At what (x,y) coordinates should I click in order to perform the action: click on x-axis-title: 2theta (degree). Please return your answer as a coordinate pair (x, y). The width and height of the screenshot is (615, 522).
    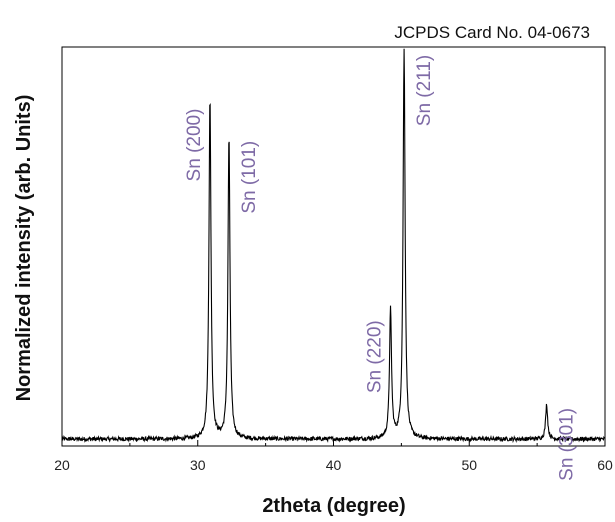
    Looking at the image, I should click on (333, 506).